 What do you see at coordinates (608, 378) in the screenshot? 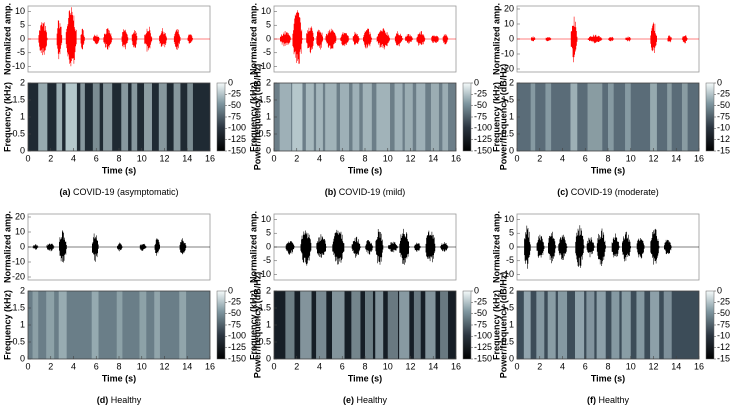
I see `x-axis-label: Time (s)` at bounding box center [608, 378].